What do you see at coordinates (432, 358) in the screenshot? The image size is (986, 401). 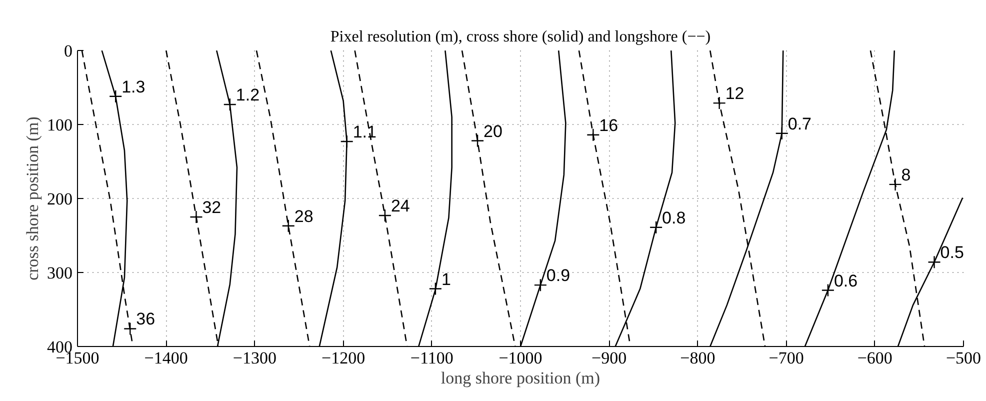 I see `x-tick-label: −1100` at bounding box center [432, 358].